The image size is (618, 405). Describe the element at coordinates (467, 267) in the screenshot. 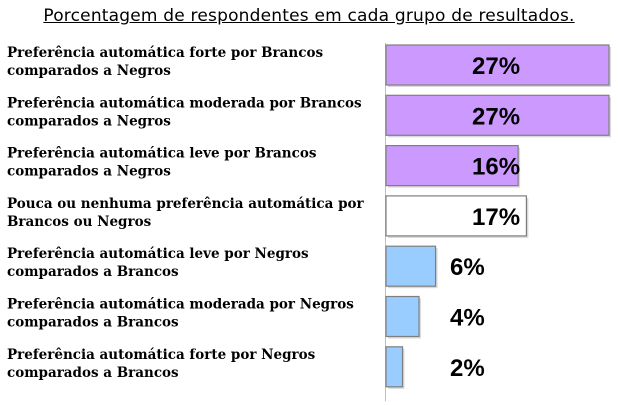

I see `value-label: 6%` at that location.